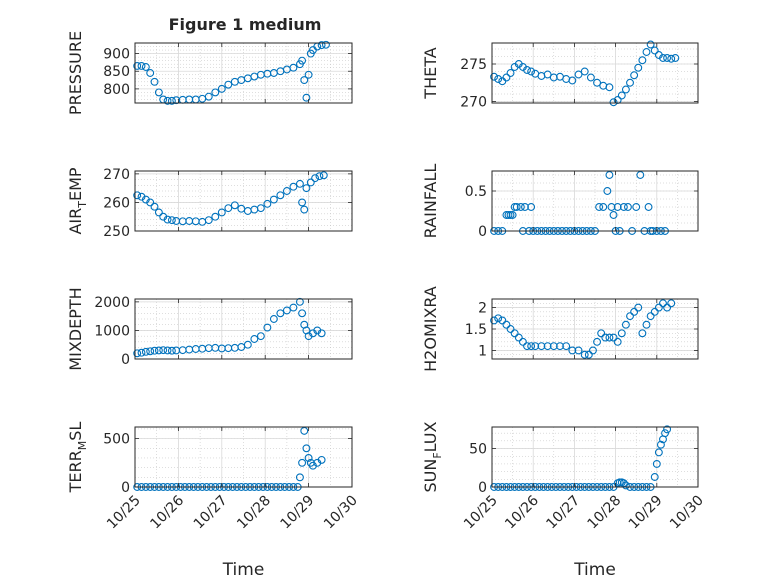  What do you see at coordinates (341, 513) in the screenshot?
I see `x-tick-label: 10/30` at bounding box center [341, 513].